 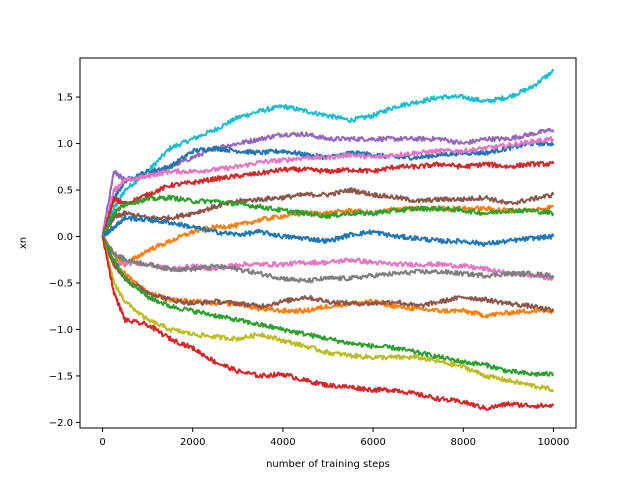 I want to click on y-tick-label: 0.5, so click(x=65, y=191).